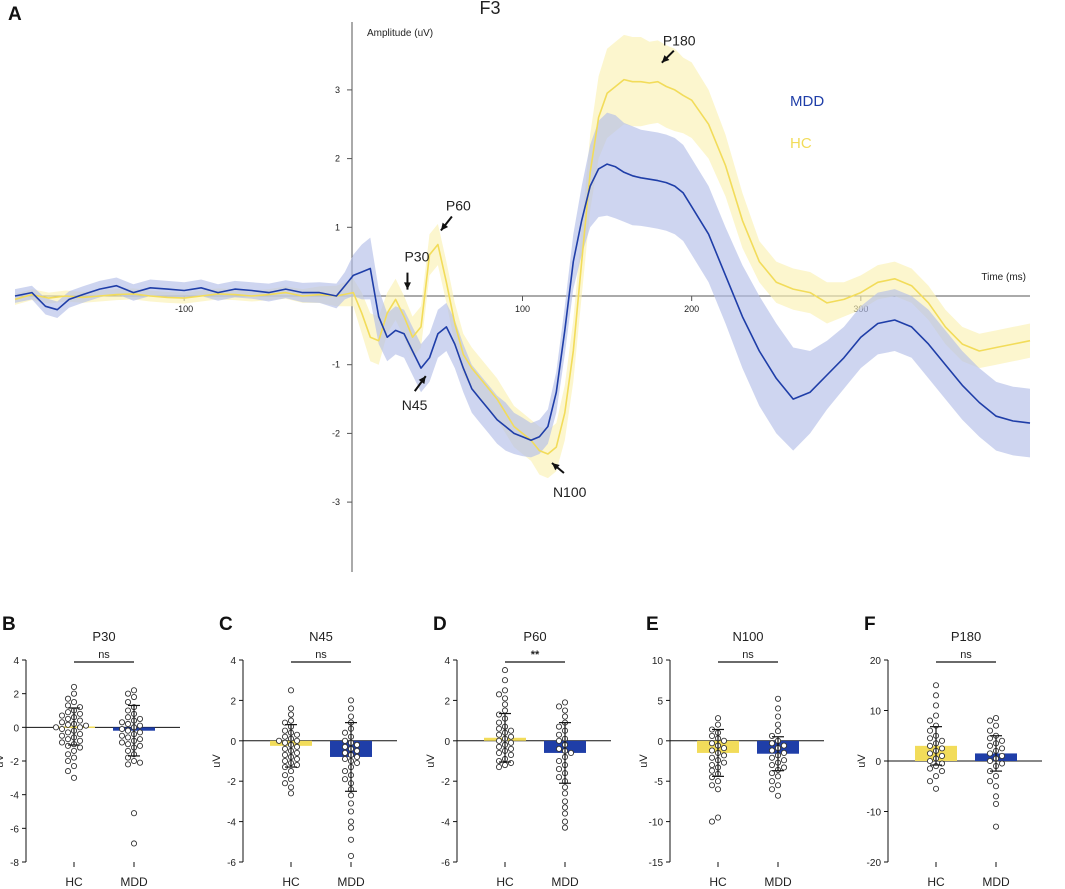  What do you see at coordinates (336, 365) in the screenshot?
I see `y-tick-label: -1` at bounding box center [336, 365].